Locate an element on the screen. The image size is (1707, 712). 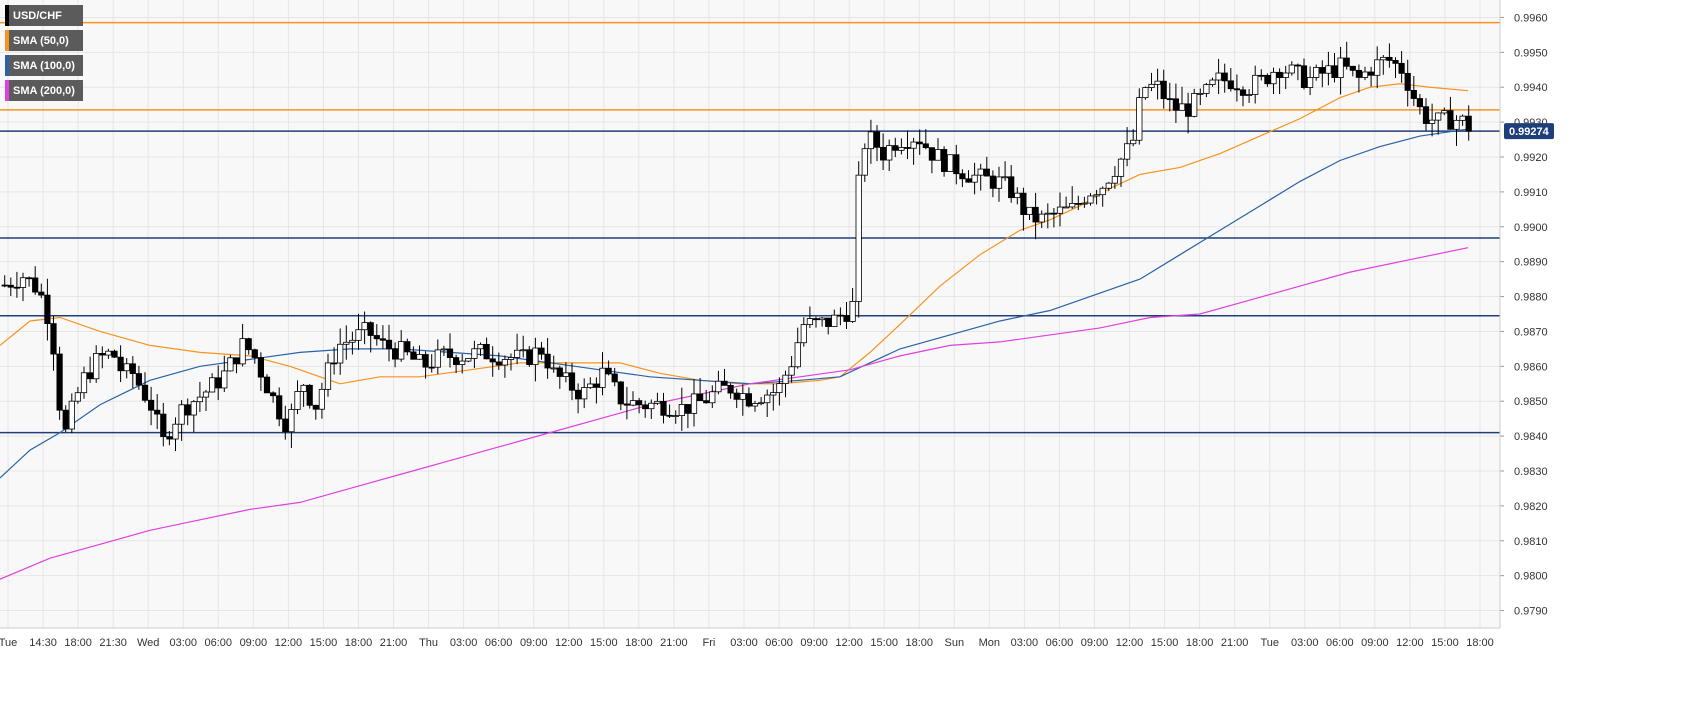
legend-entry: SMA (100,0) is located at coordinates (44, 65).